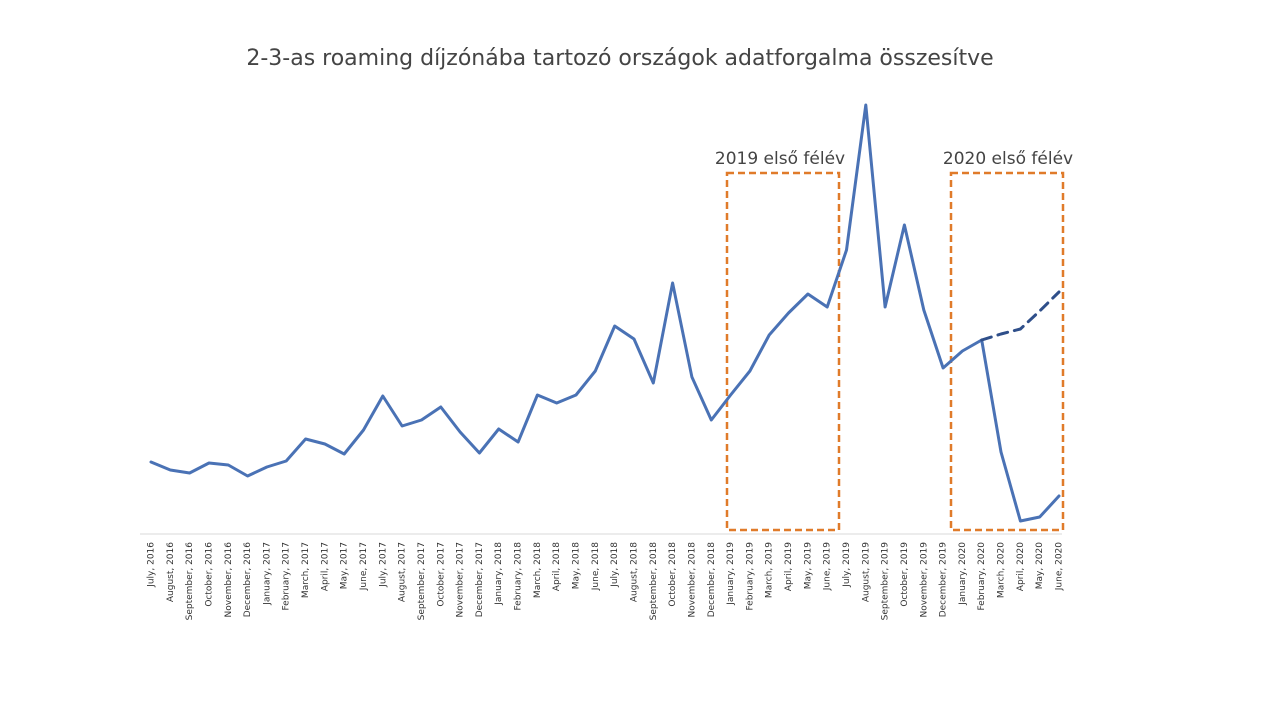  What do you see at coordinates (1020, 316) in the screenshot?
I see `data-line` at bounding box center [1020, 316].